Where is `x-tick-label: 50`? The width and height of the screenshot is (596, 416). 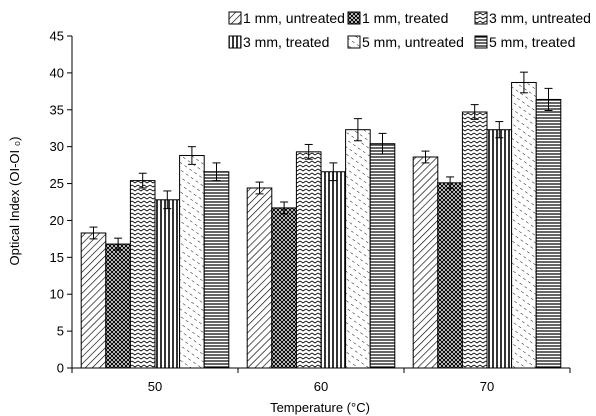
x-tick-label: 50 is located at coordinates (155, 386).